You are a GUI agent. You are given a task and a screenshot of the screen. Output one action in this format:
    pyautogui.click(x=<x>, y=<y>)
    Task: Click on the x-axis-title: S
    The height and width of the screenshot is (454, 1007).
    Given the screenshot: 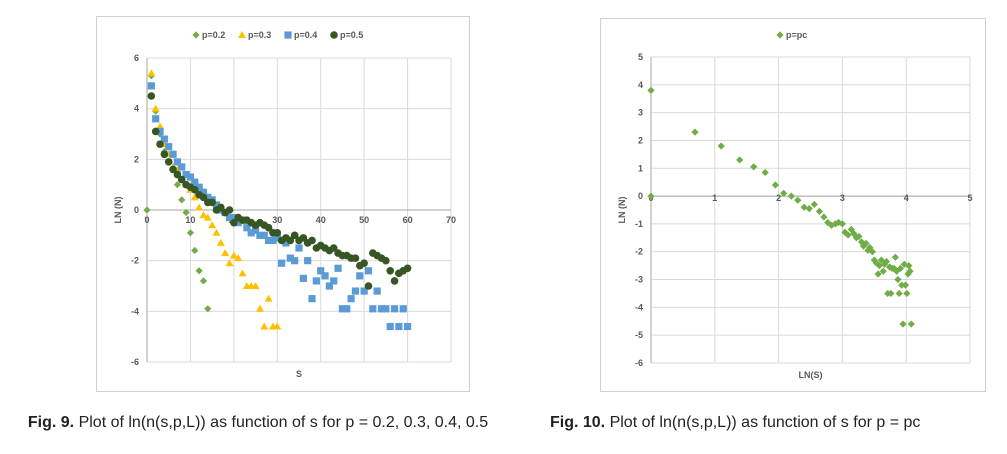 What is the action you would take?
    pyautogui.click(x=299, y=374)
    